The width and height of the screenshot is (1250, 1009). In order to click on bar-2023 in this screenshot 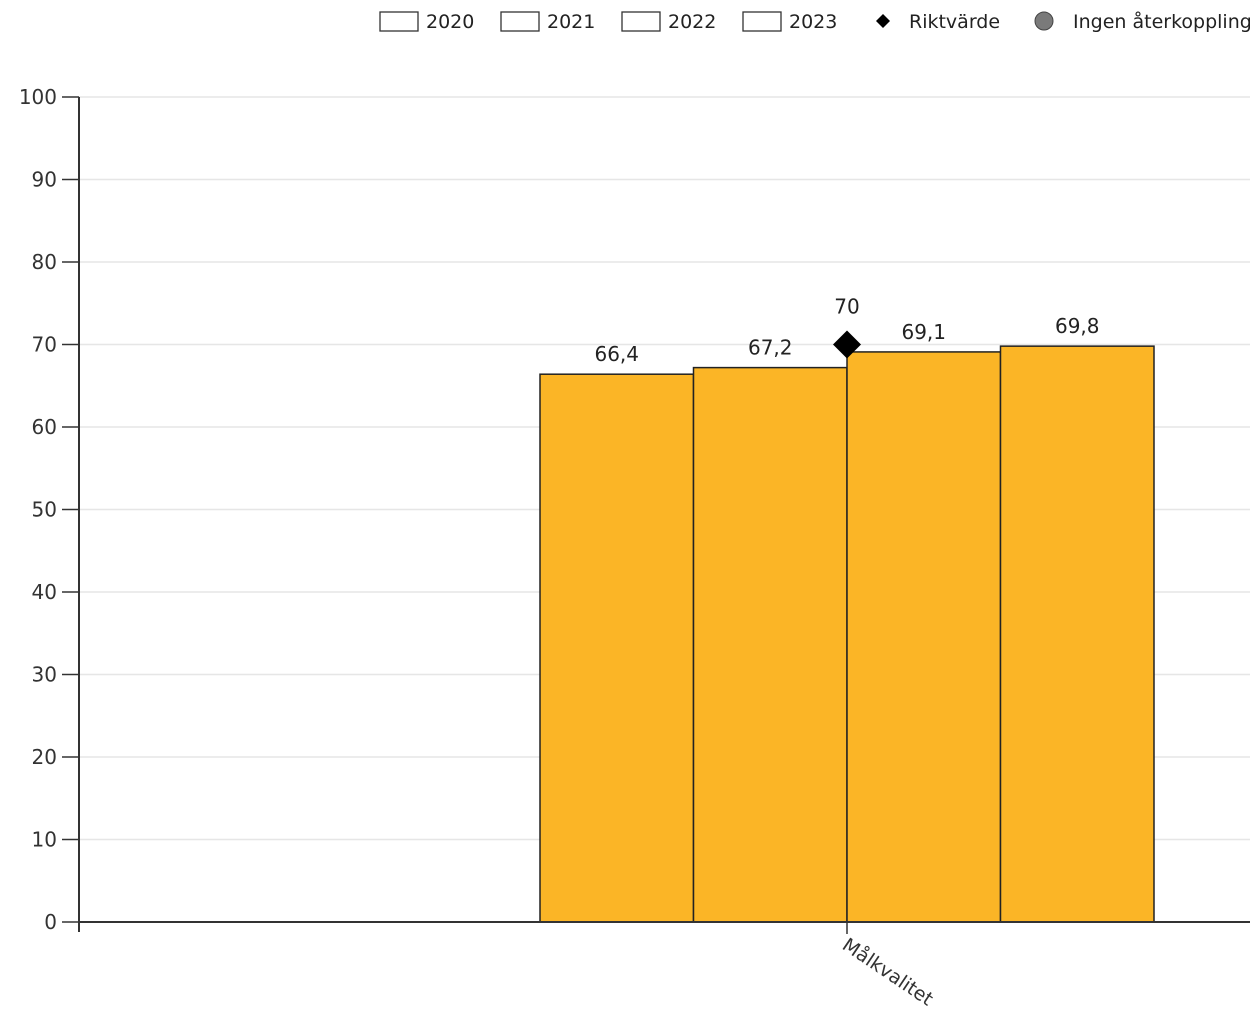, I will do `click(1077, 634)`.